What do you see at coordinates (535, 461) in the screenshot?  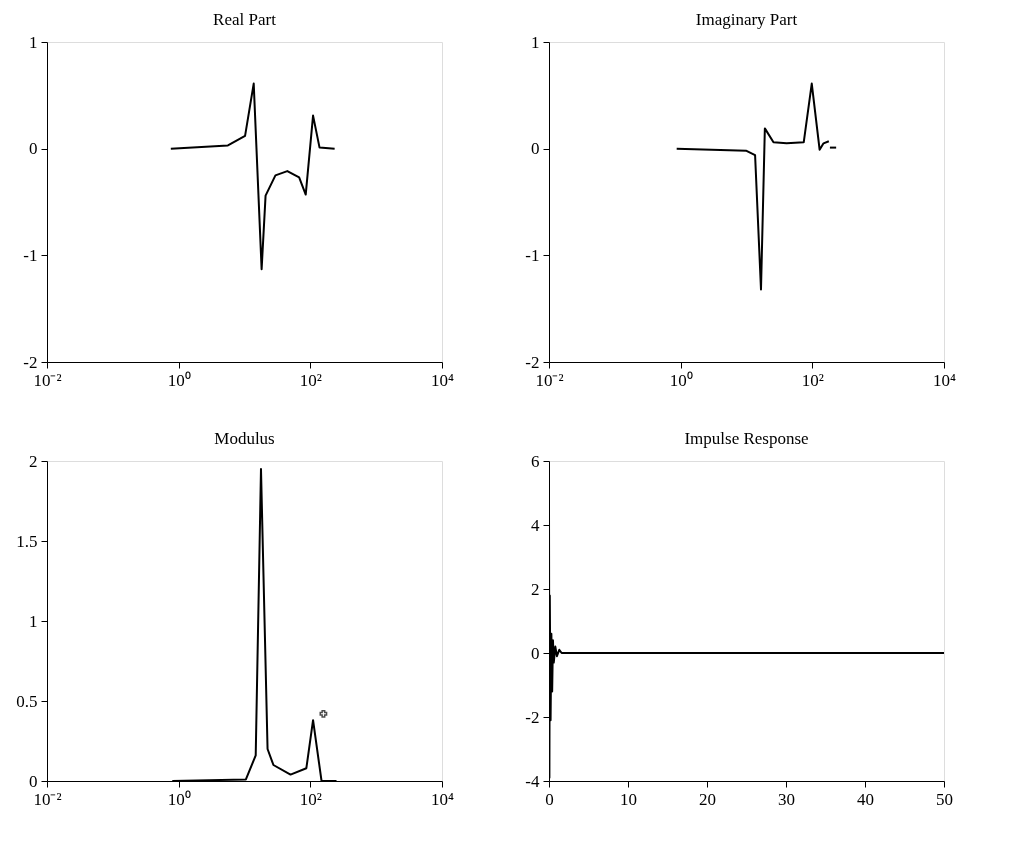 I see `y-tick-label: 6` at bounding box center [535, 461].